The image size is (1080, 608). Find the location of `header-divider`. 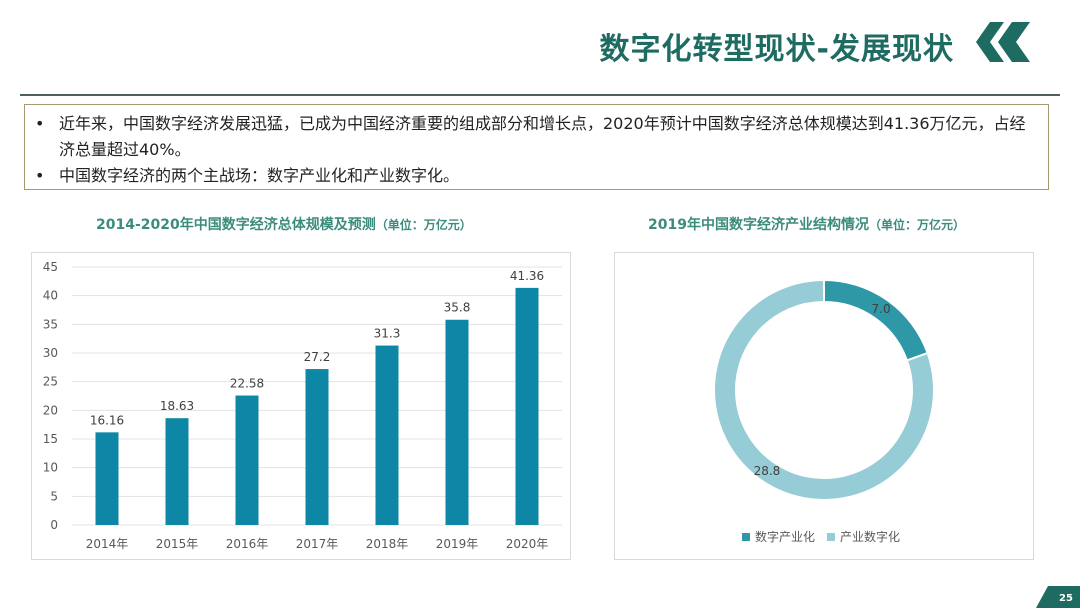

header-divider is located at coordinates (540, 95).